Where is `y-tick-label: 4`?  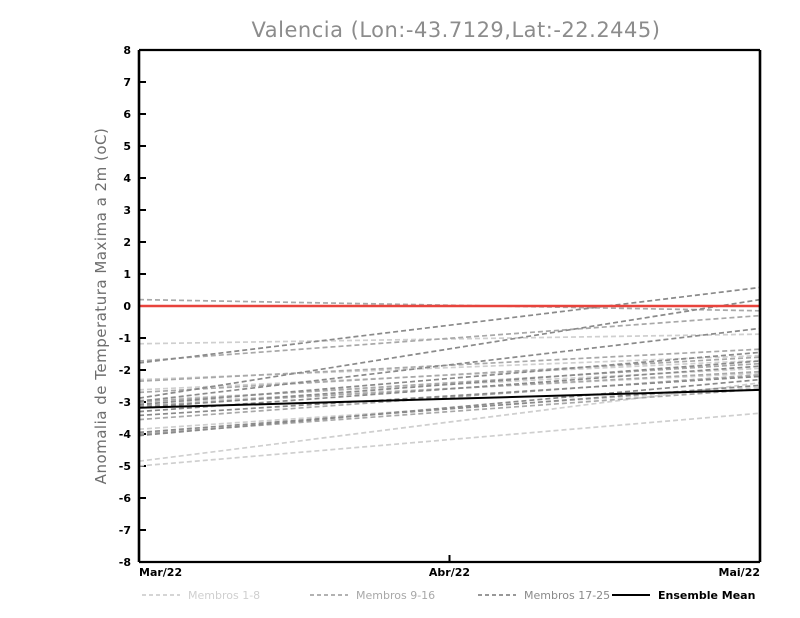
y-tick-label: 4 is located at coordinates (127, 178).